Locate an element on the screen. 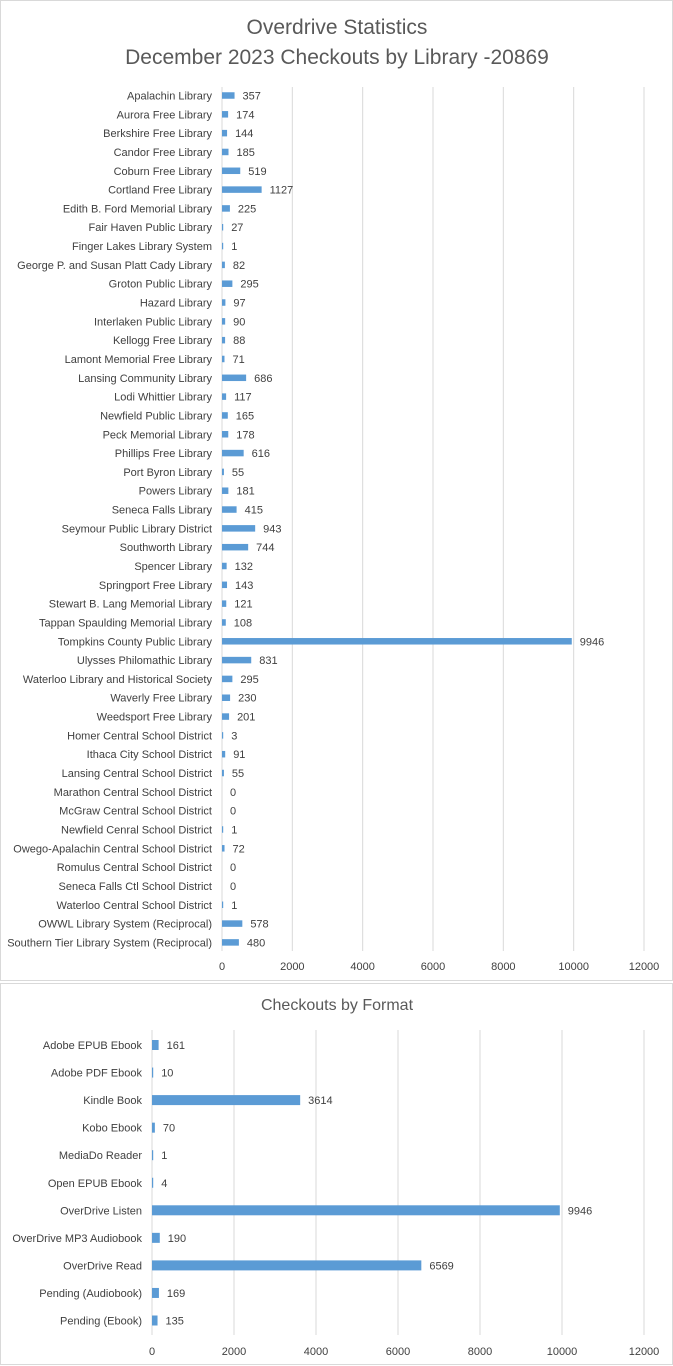 The width and height of the screenshot is (673, 1366). data-label: 943 is located at coordinates (272, 529).